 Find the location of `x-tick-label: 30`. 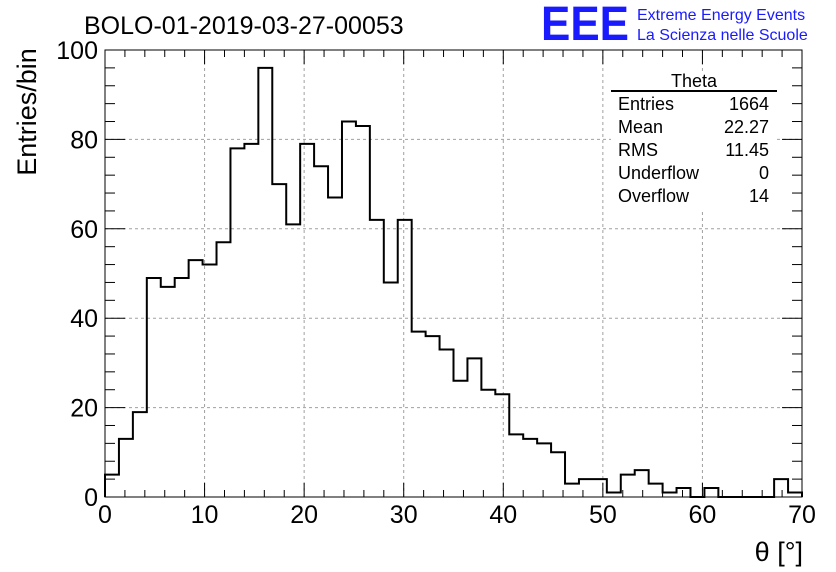

x-tick-label: 30 is located at coordinates (404, 515).